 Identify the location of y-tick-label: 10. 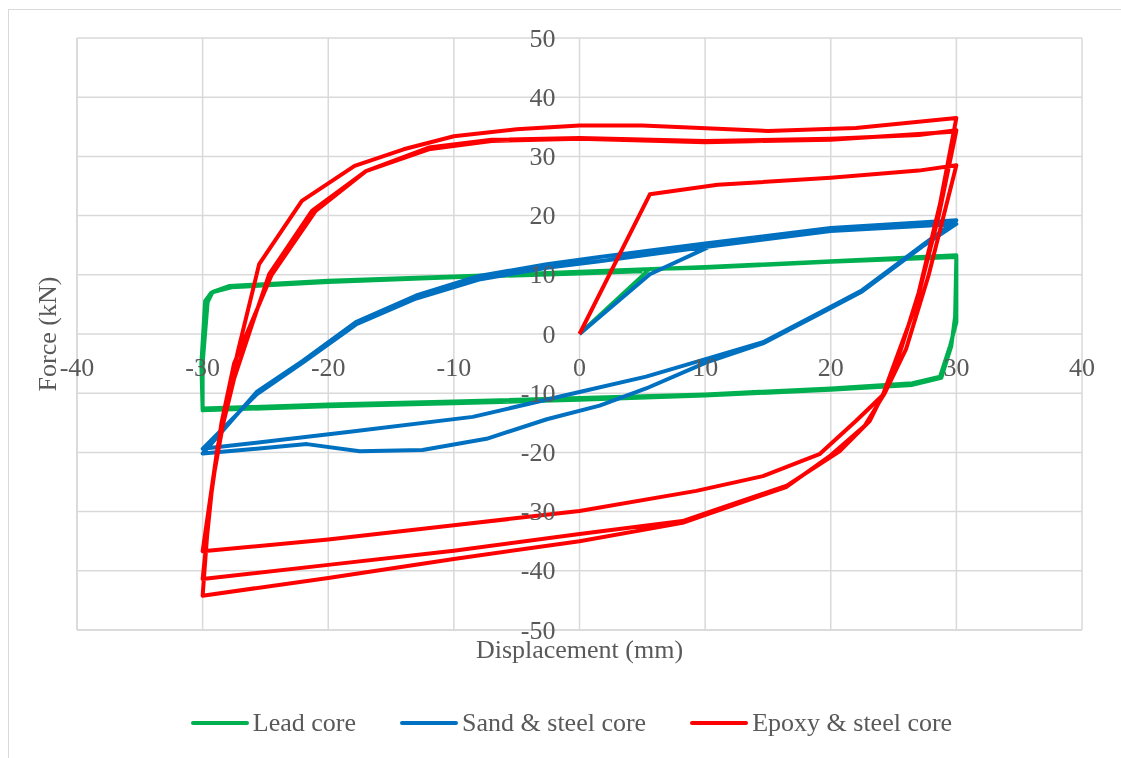
(542, 275).